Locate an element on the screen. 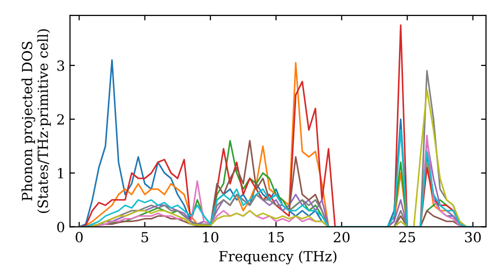  y-tick-label: 2 is located at coordinates (60, 119).